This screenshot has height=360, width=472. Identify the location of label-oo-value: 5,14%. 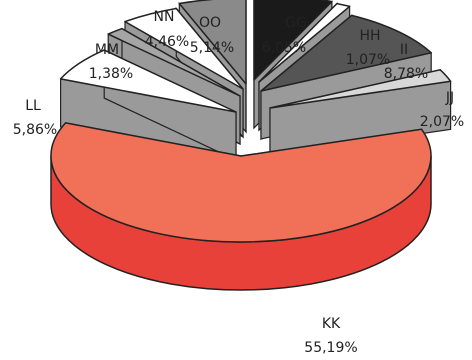
(212, 48).